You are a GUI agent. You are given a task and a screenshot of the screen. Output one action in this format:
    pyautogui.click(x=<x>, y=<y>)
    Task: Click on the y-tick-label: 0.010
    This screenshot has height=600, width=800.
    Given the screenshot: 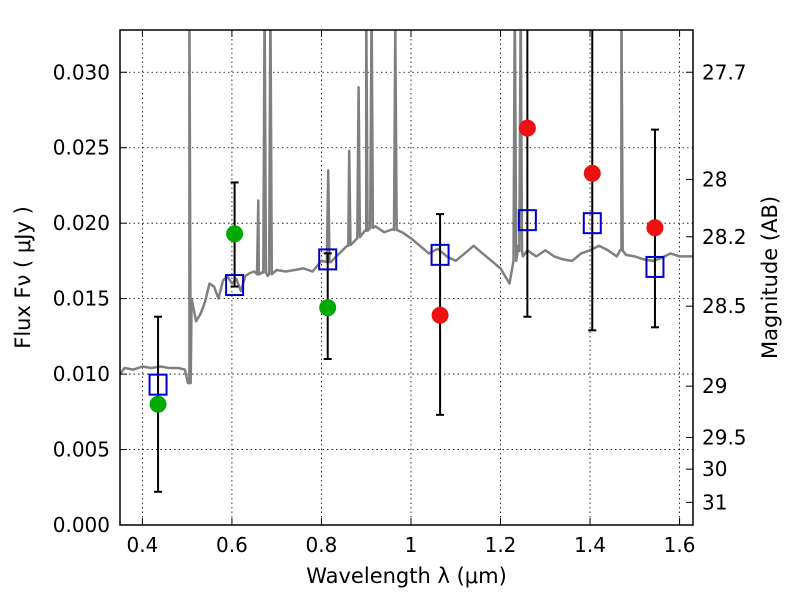 What is the action you would take?
    pyautogui.click(x=81, y=374)
    